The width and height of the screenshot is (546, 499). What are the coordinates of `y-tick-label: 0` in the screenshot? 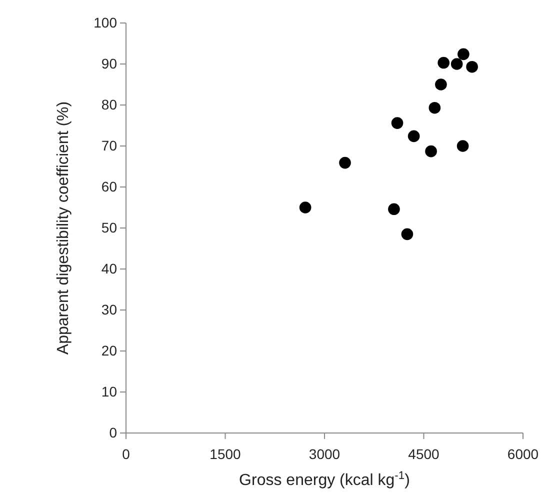 It's located at (113, 432).